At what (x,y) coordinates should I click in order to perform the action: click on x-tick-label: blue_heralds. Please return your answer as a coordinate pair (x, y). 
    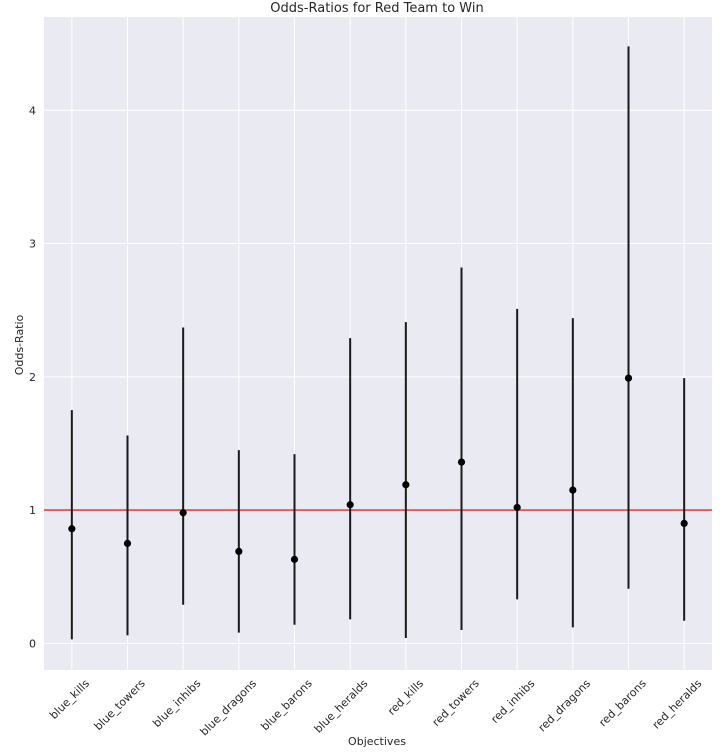
    Looking at the image, I should click on (341, 706).